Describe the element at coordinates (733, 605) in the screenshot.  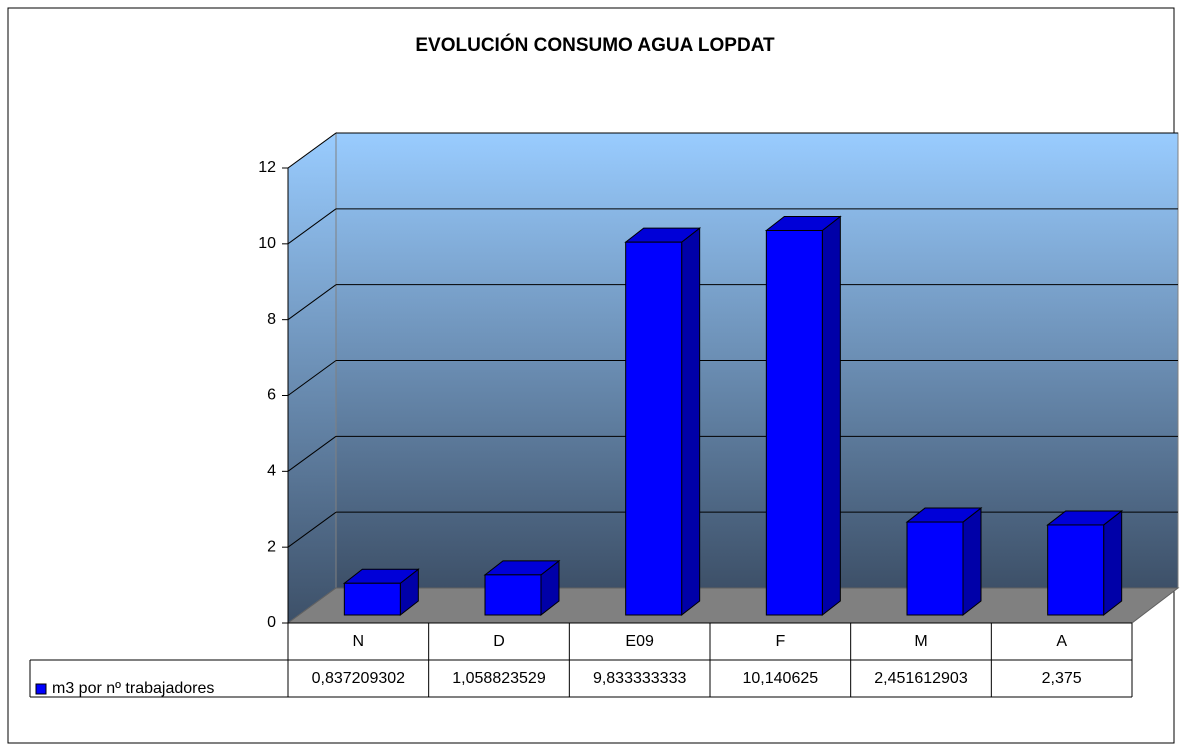
I see `floor` at that location.